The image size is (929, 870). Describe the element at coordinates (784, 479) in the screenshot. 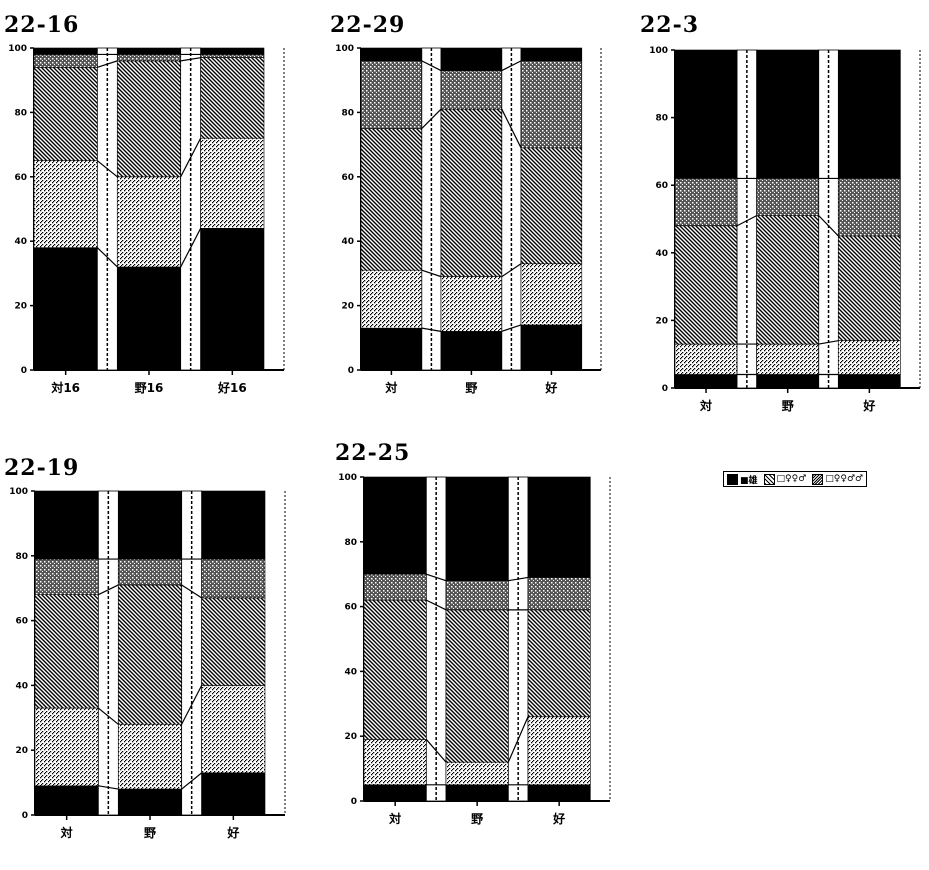

I see `legend-item: □♀♀♂` at that location.